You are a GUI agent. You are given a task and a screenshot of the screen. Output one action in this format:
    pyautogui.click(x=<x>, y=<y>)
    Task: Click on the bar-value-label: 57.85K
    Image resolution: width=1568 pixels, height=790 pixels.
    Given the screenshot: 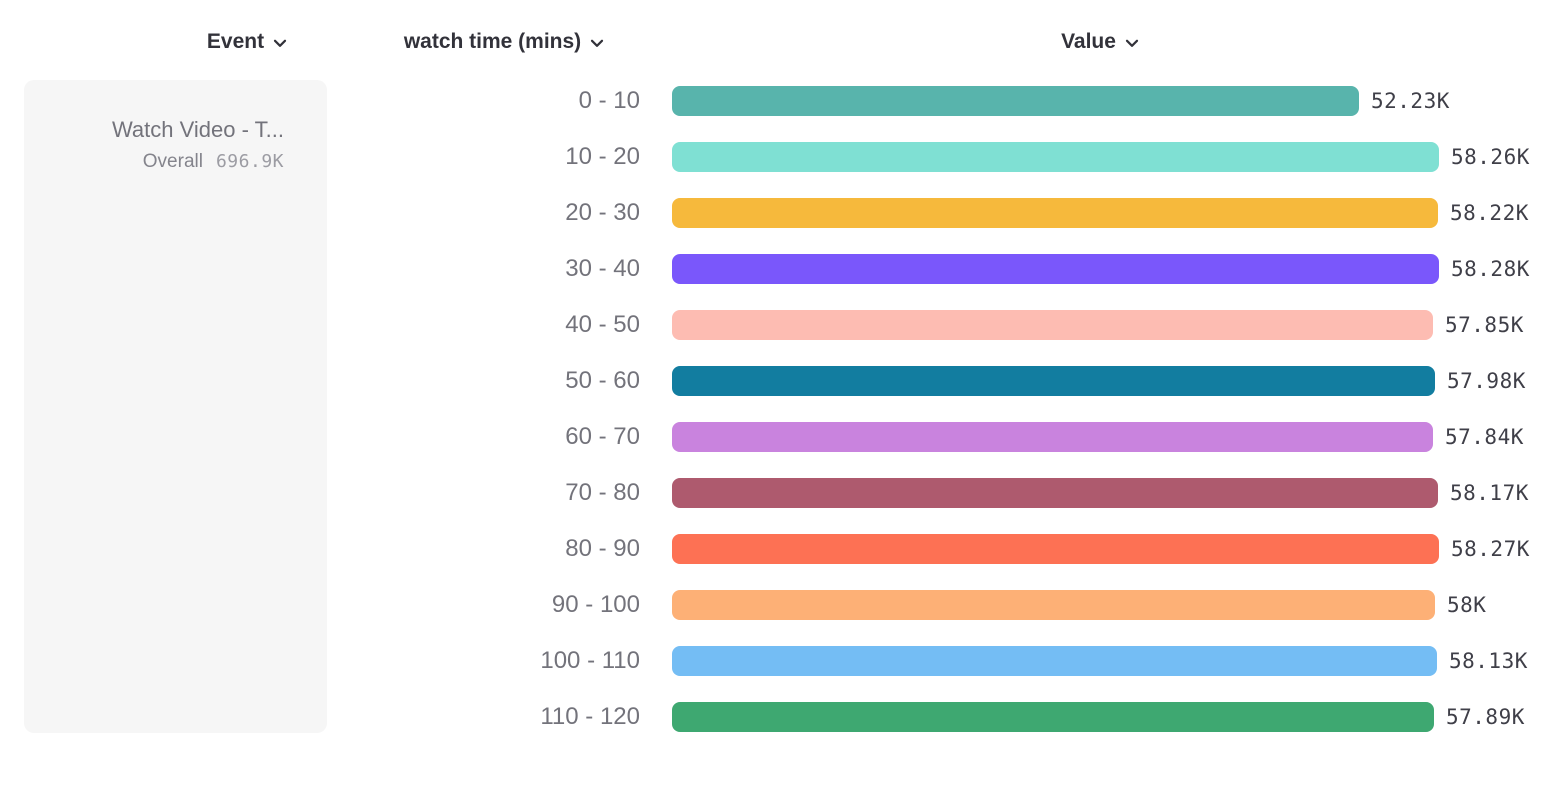 What is the action you would take?
    pyautogui.click(x=1484, y=325)
    